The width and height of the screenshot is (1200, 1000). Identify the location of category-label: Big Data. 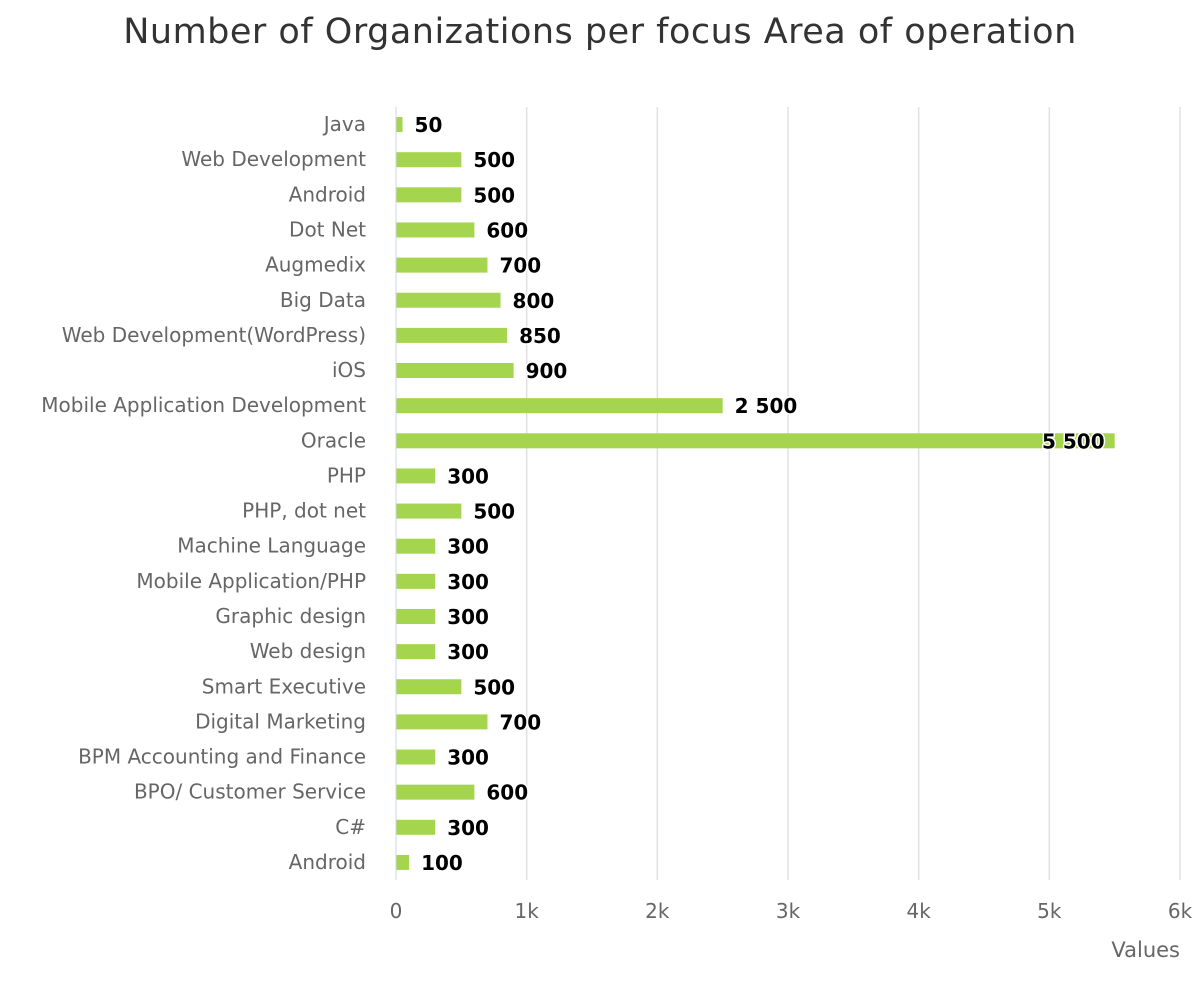
(323, 300).